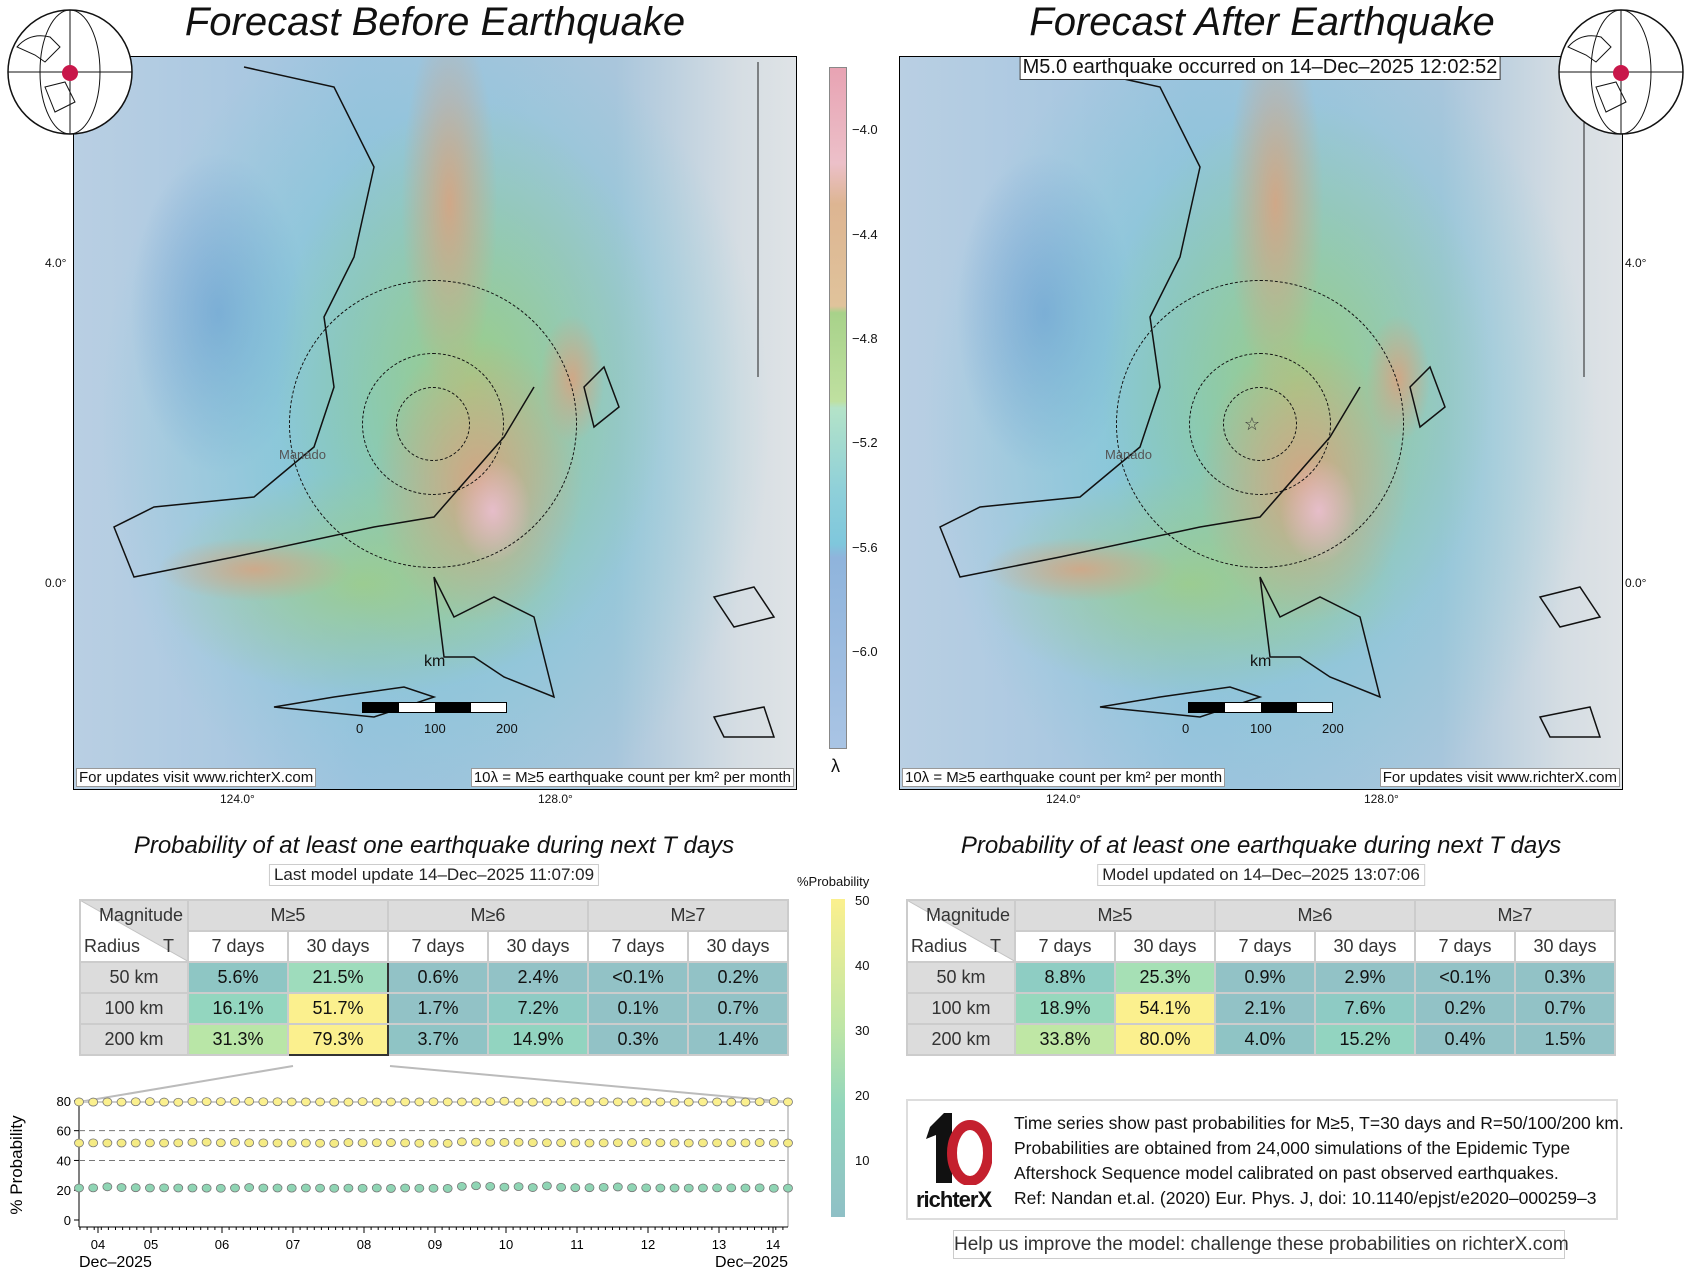 The height and width of the screenshot is (1267, 1692). I want to click on table-row: 100 km 16.1% 51.7% 1.7% 7.2% 0.1% 0.7%, so click(434, 1008).